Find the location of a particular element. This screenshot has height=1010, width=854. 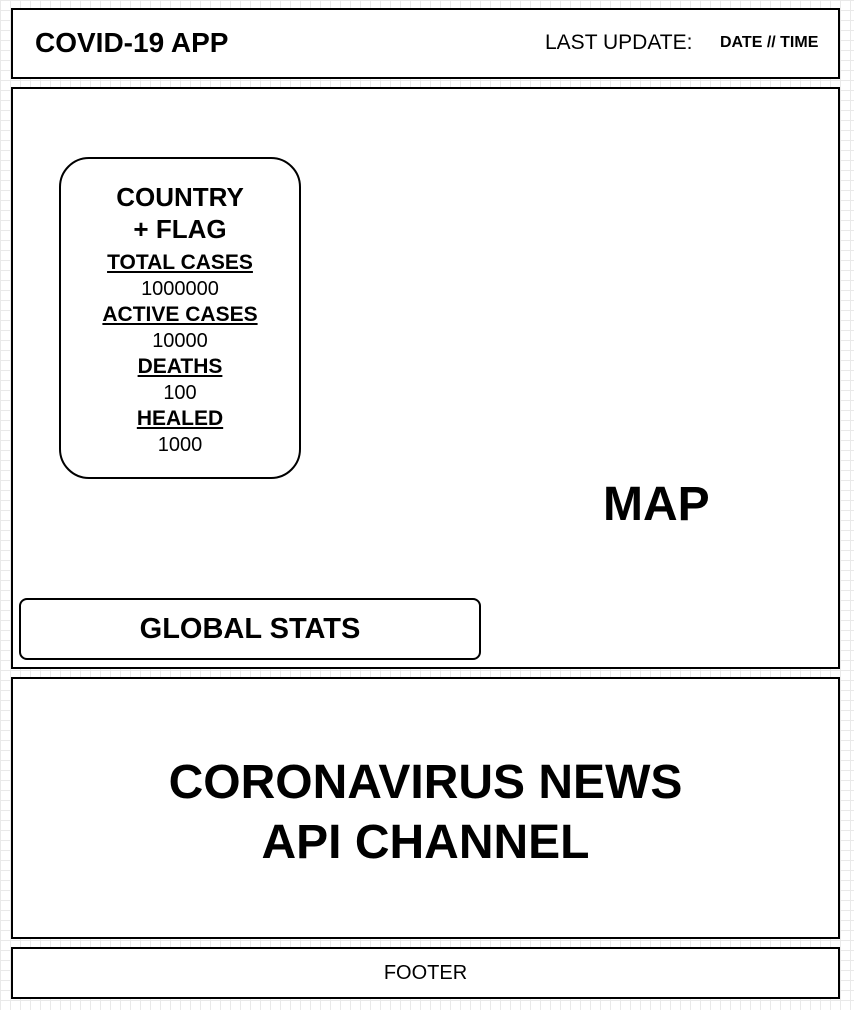

healed-value: 1000 is located at coordinates (180, 445).